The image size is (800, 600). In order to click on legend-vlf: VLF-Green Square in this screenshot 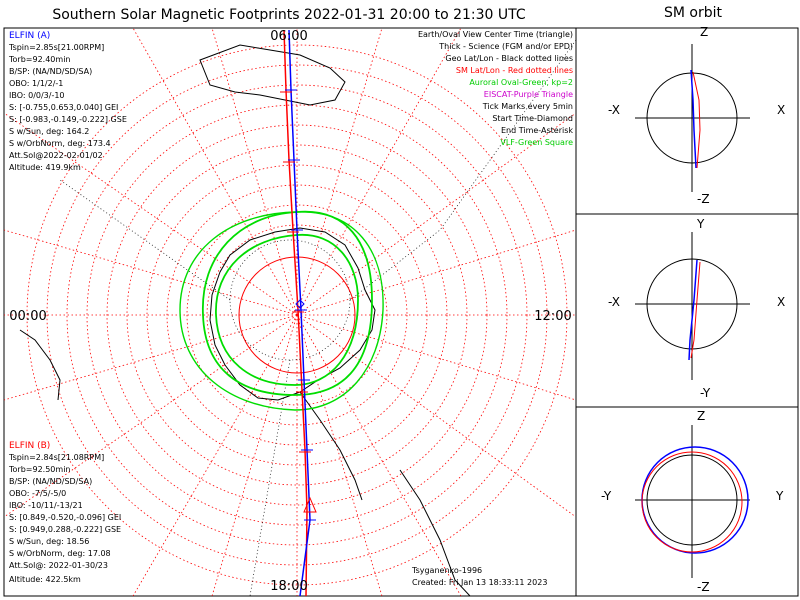, I will do `click(536, 142)`.